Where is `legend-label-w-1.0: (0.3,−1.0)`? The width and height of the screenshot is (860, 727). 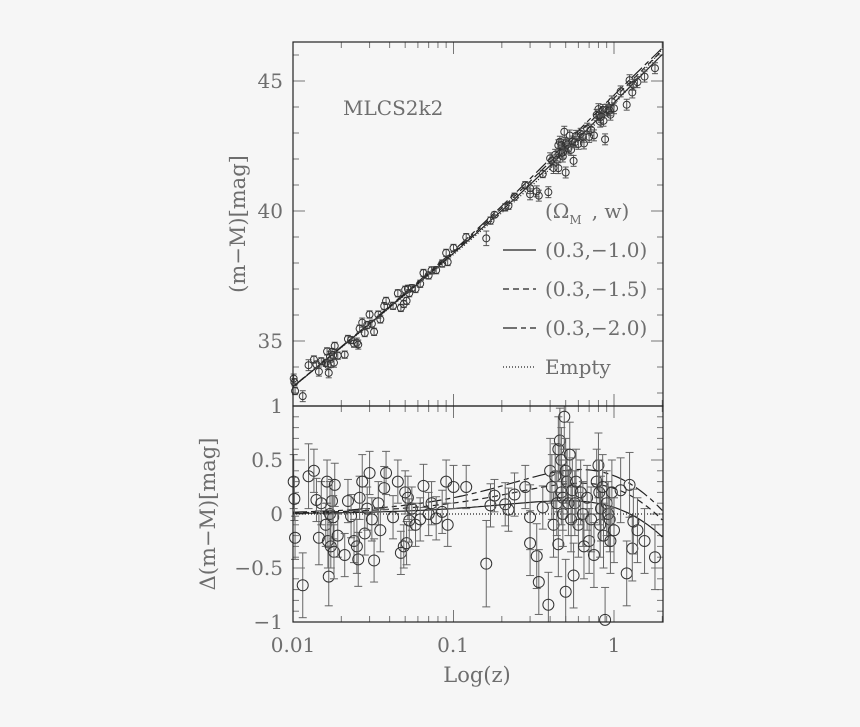
legend-label-w-1.0: (0.3,−1.0) is located at coordinates (596, 250).